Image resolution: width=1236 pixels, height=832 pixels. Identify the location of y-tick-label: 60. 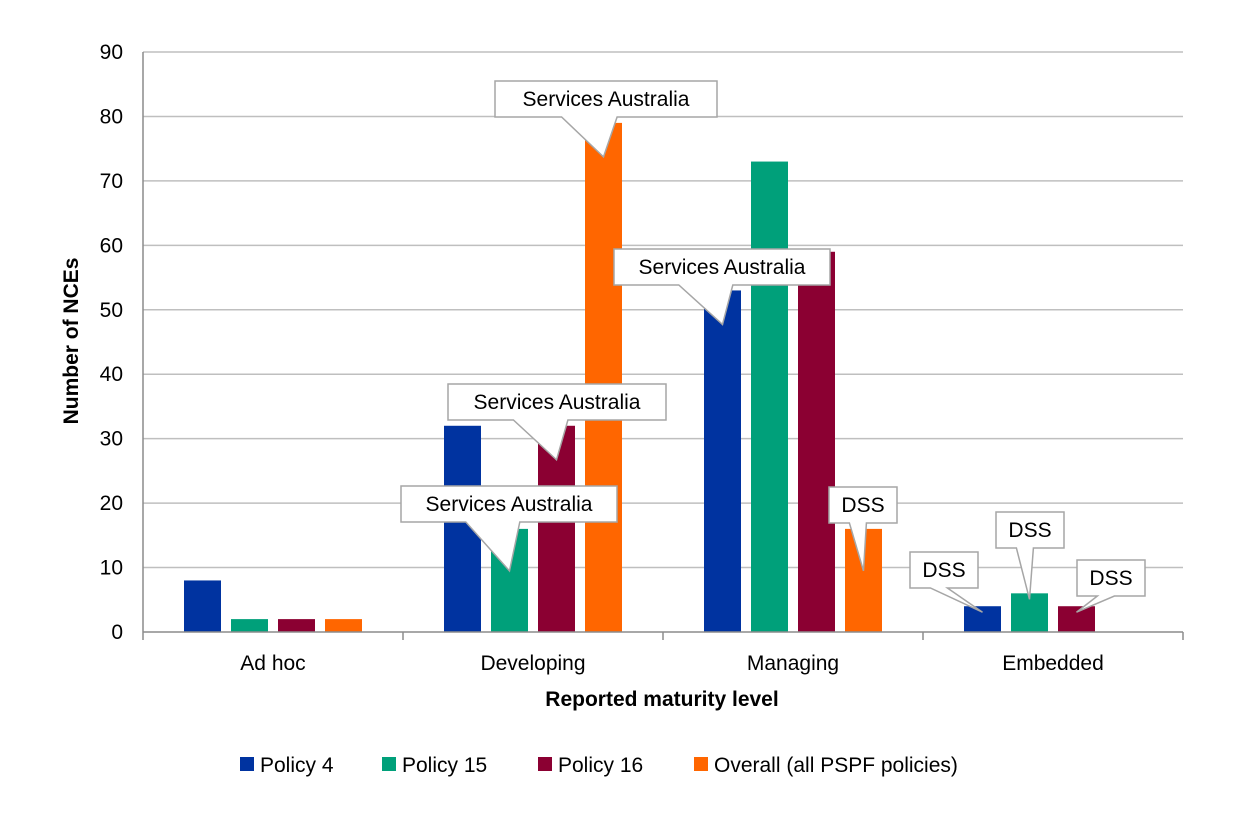
(111, 245).